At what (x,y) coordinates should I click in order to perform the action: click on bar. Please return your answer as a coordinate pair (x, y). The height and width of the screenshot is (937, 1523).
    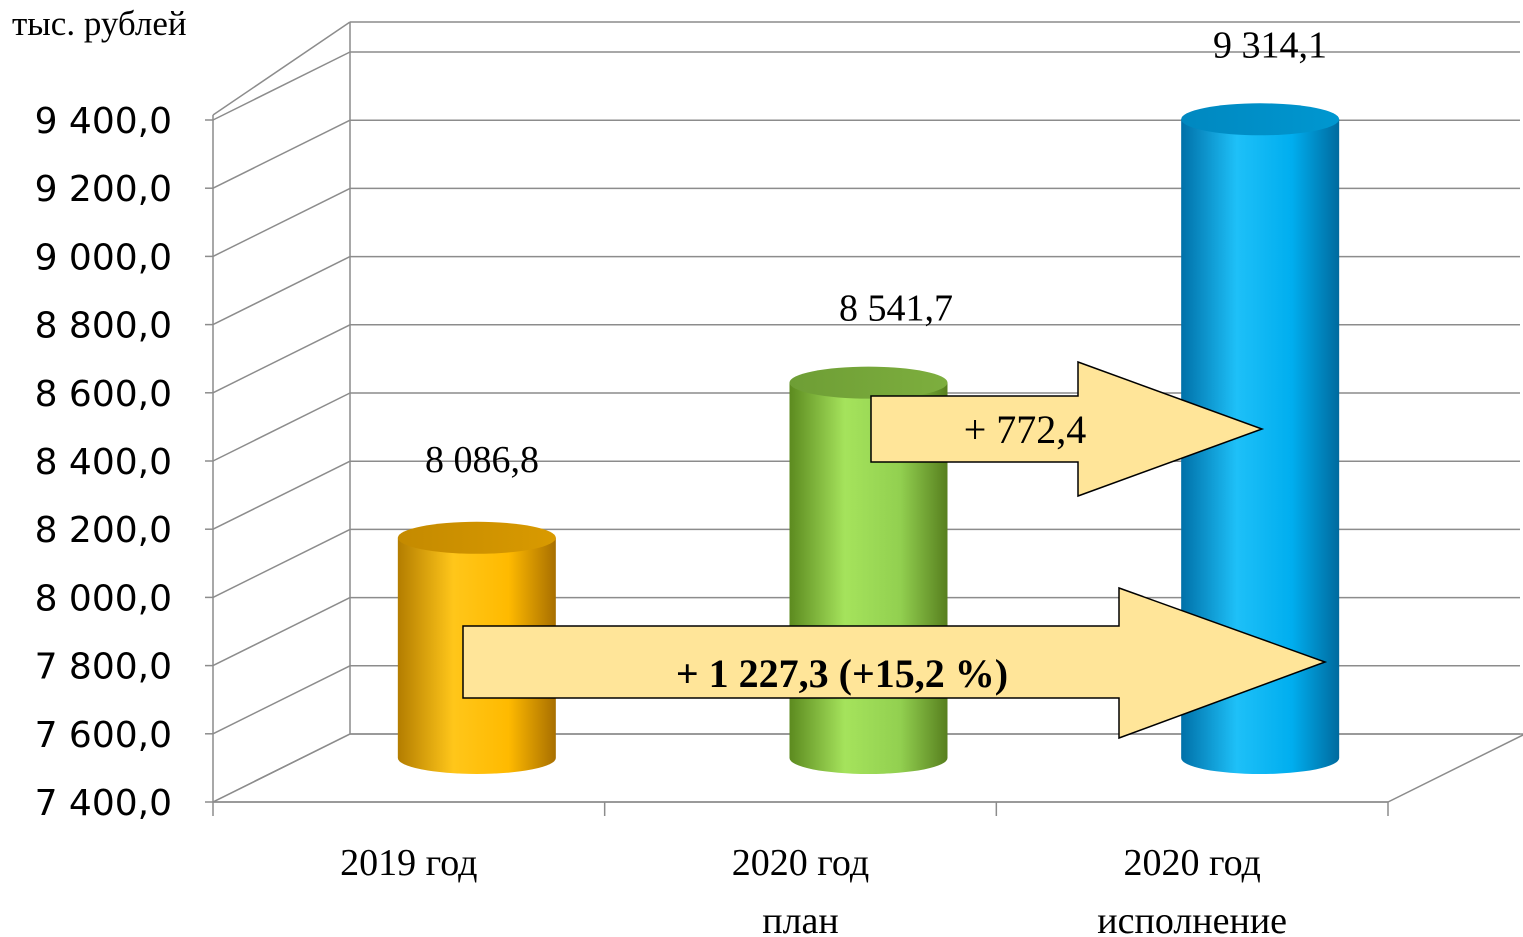
    Looking at the image, I should click on (1260, 439).